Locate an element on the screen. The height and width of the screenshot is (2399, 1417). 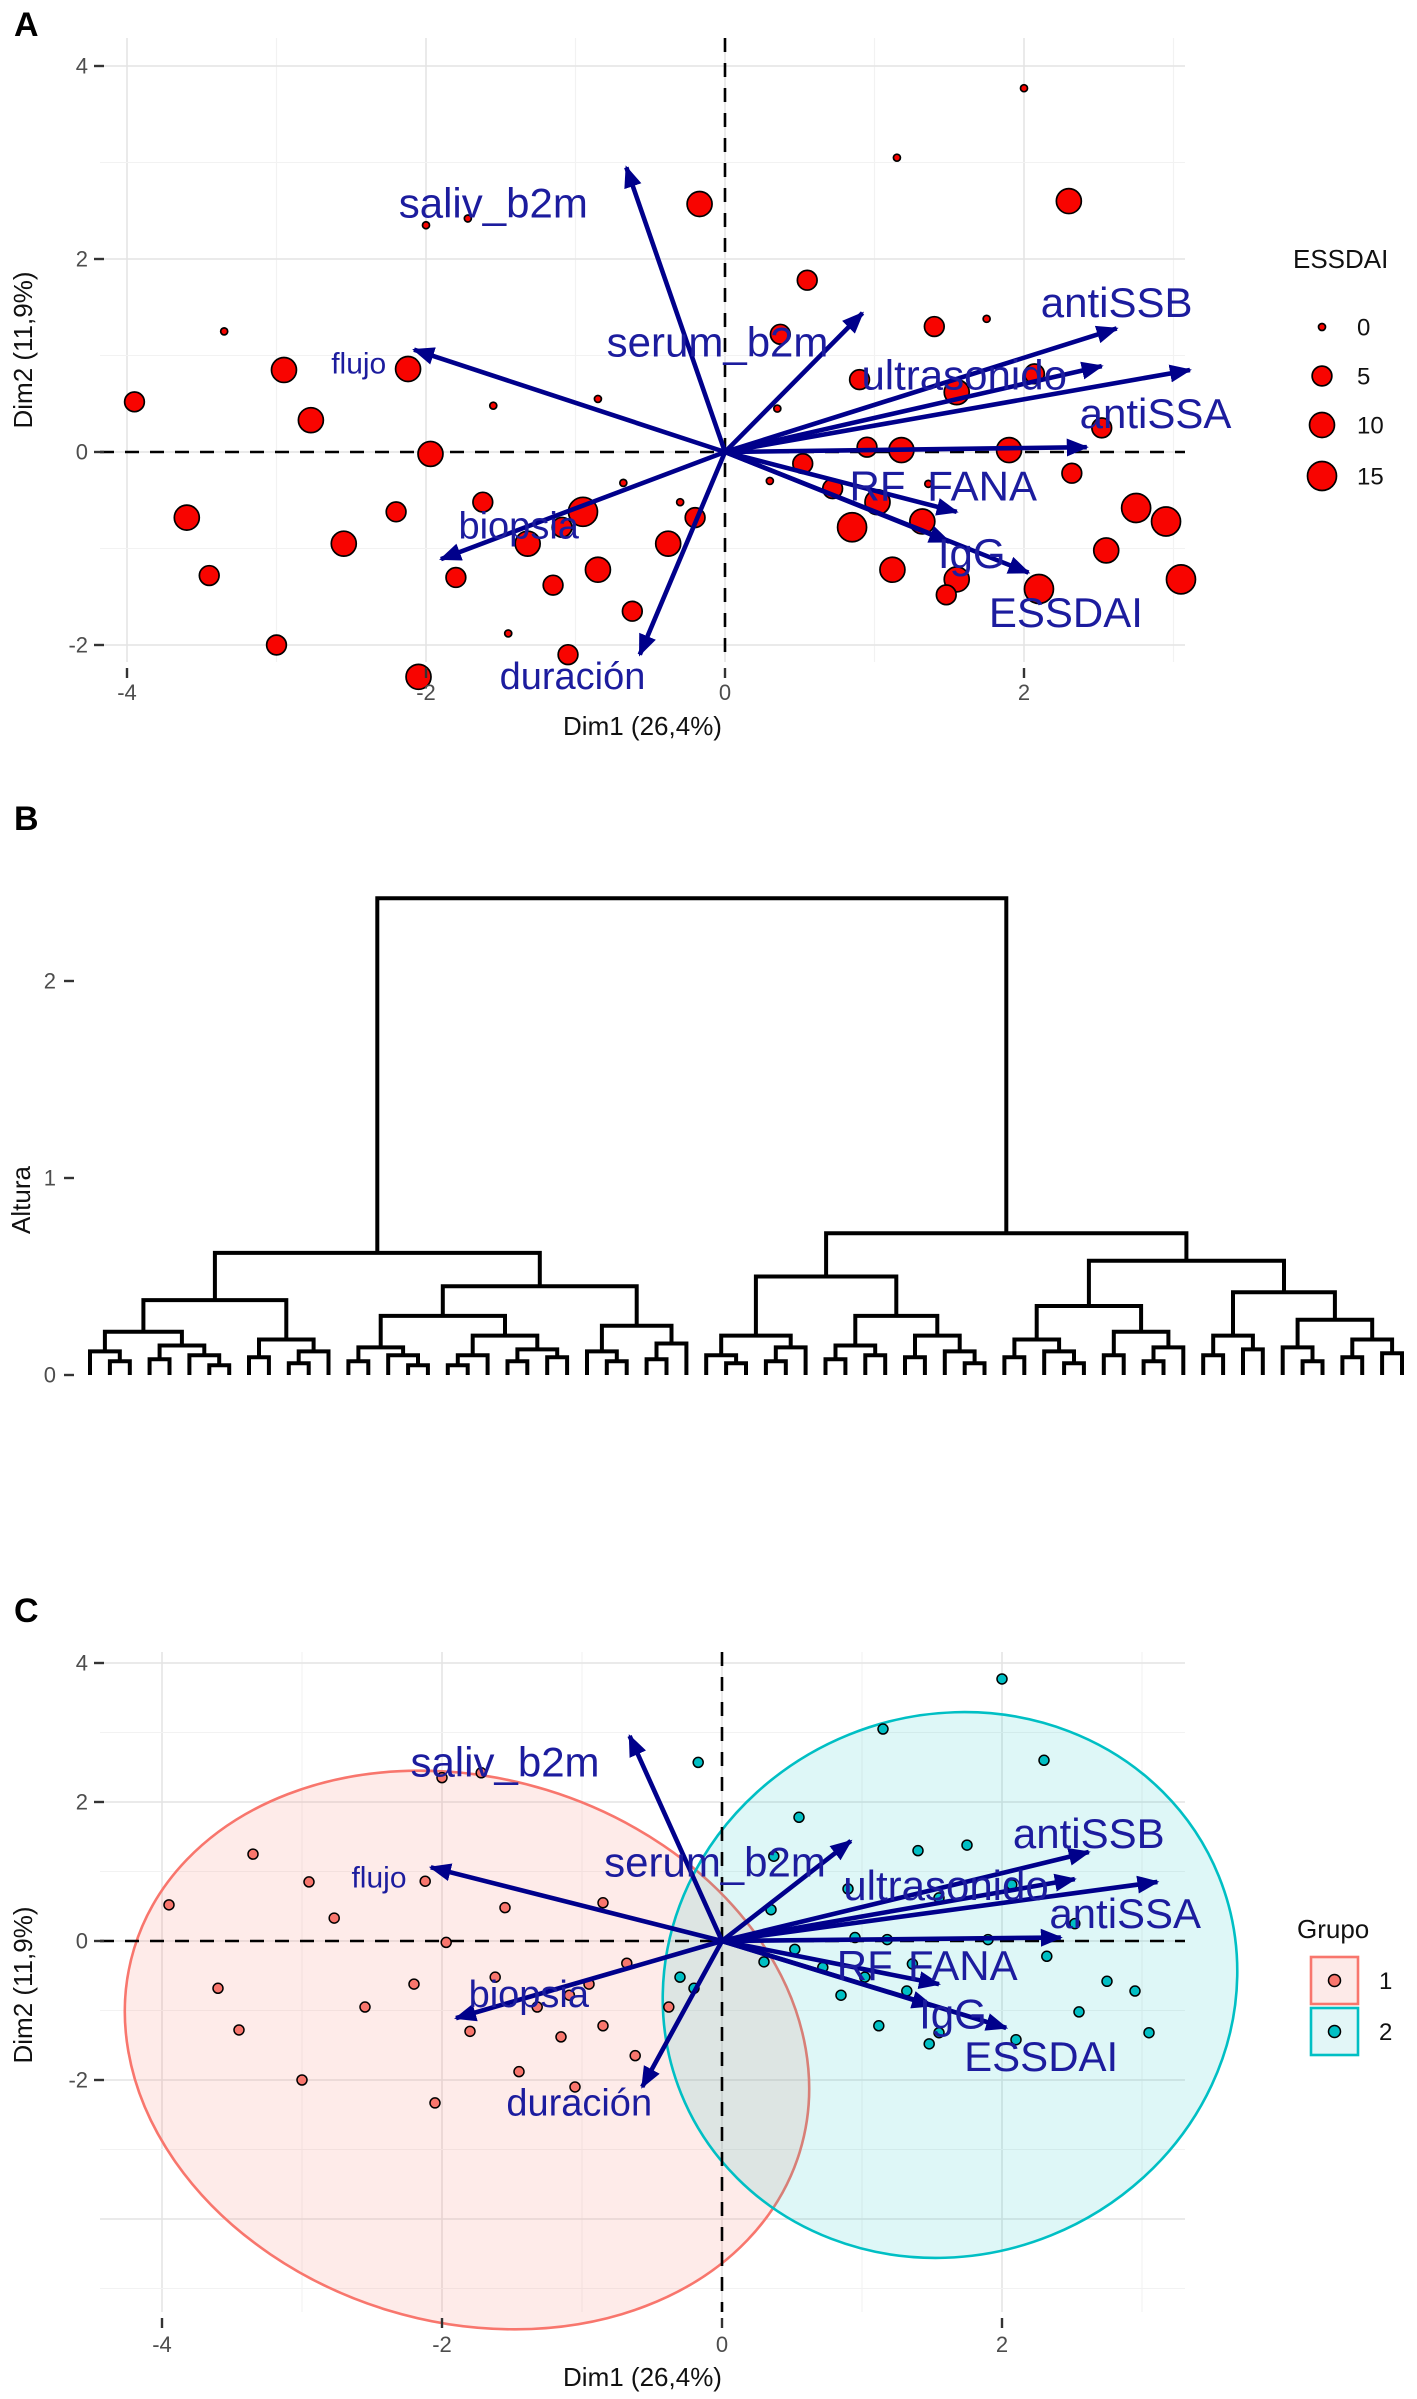
y-tick-label: 2 is located at coordinates (82, 1802).